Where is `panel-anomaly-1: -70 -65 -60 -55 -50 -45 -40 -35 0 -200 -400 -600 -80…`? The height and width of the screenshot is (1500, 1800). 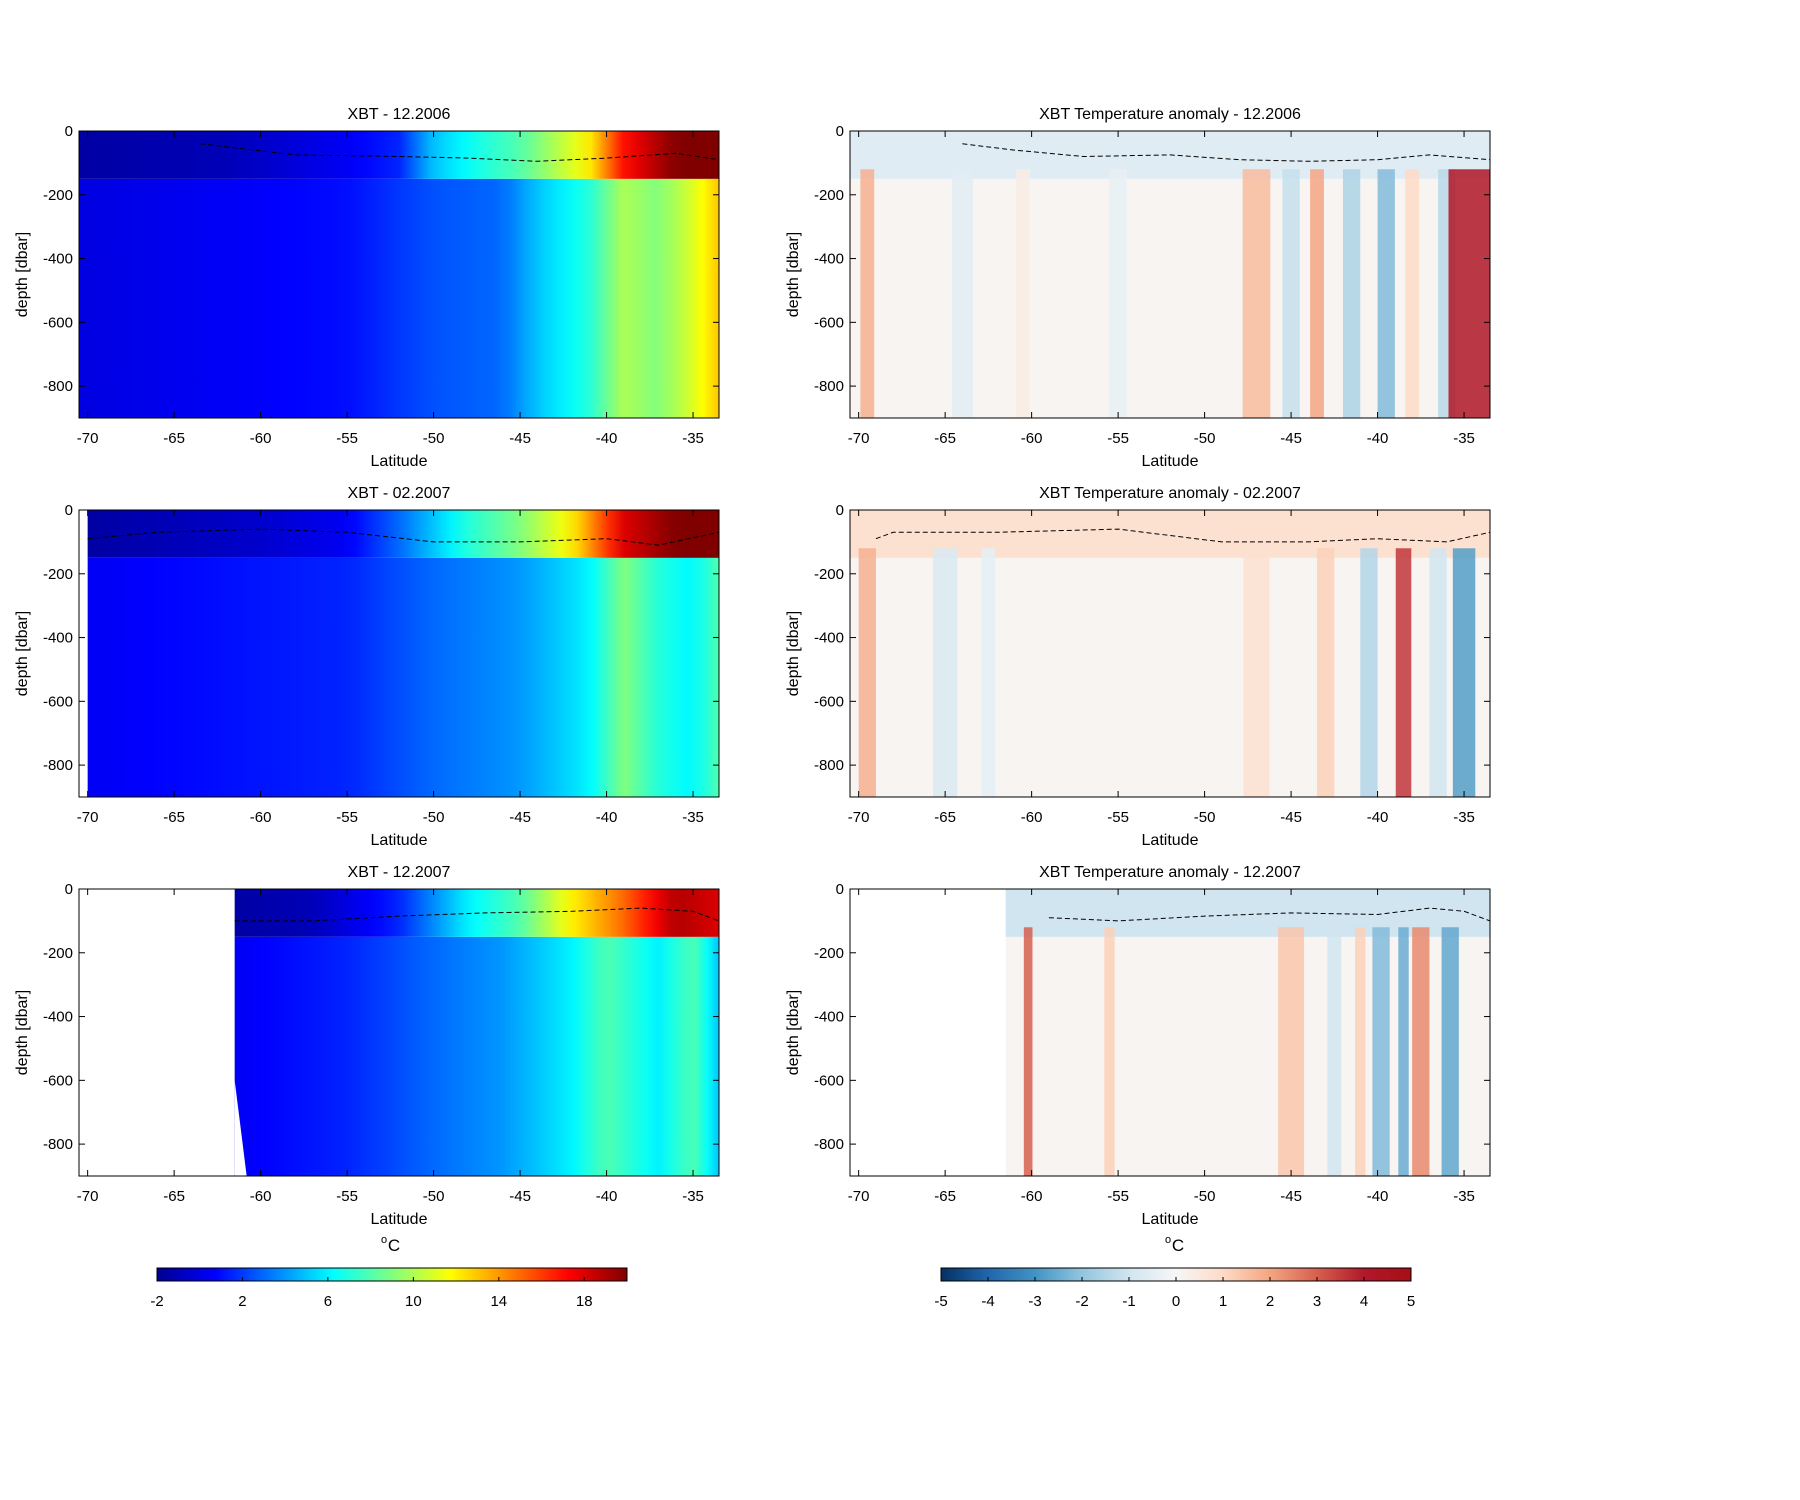 panel-anomaly-1: -70 -65 -60 -55 -50 -45 -40 -35 0 -200 -400 -600 -80… is located at coordinates (1138, 288).